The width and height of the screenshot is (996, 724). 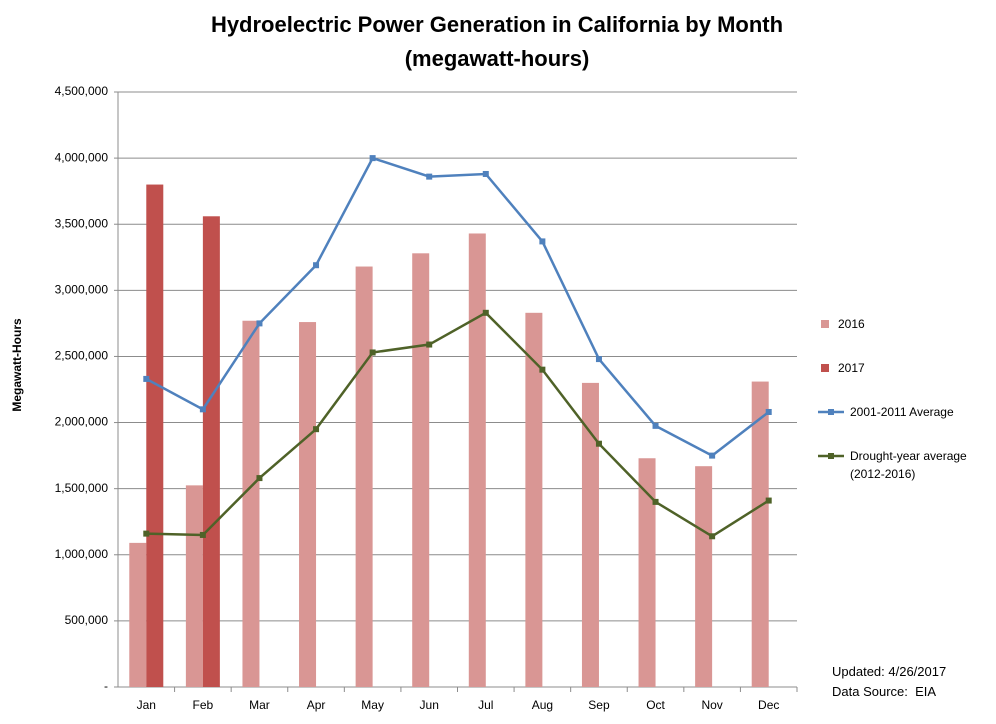 I want to click on x-tick-label: Mar, so click(x=259, y=705).